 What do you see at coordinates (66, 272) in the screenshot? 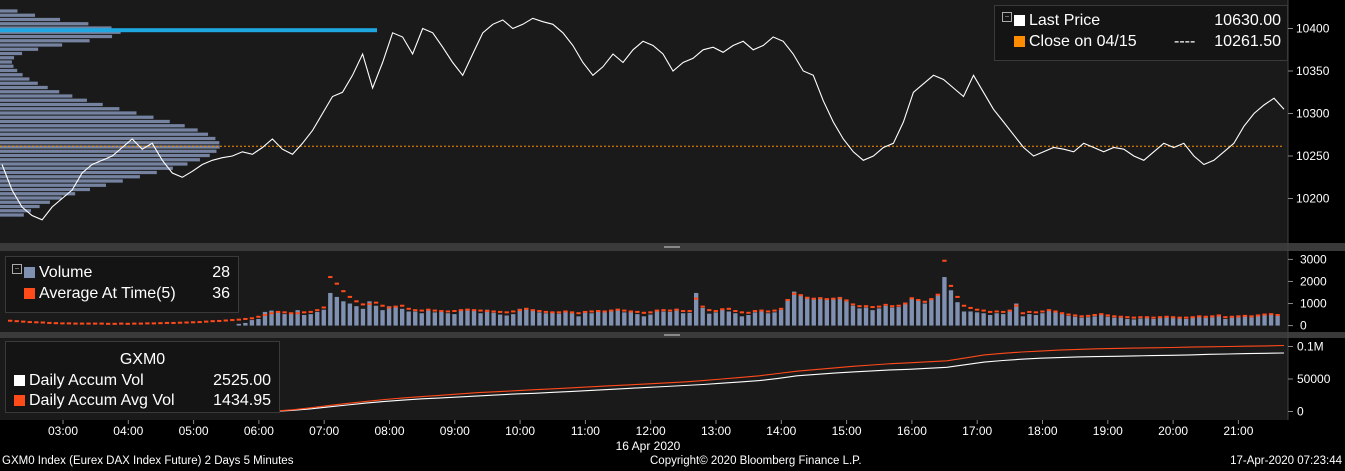
I see `volume-label: Volume` at bounding box center [66, 272].